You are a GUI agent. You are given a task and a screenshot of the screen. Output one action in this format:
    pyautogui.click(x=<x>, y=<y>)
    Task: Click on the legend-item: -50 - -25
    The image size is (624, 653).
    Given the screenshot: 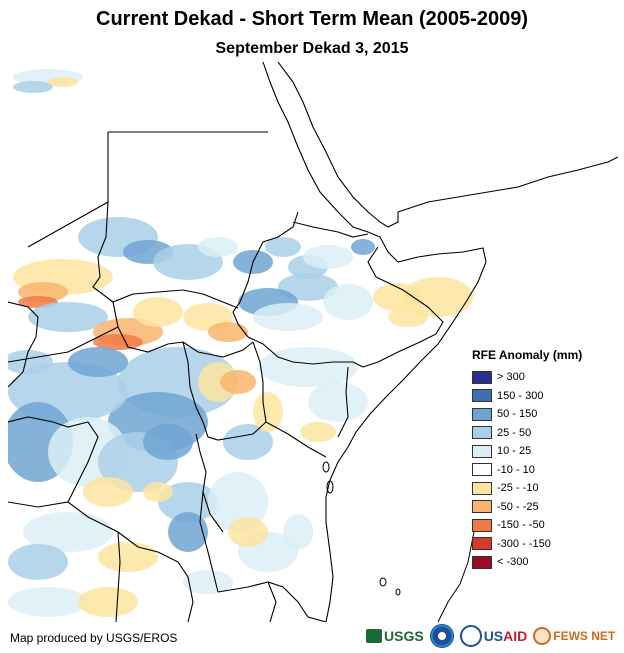 What is the action you would take?
    pyautogui.click(x=542, y=507)
    